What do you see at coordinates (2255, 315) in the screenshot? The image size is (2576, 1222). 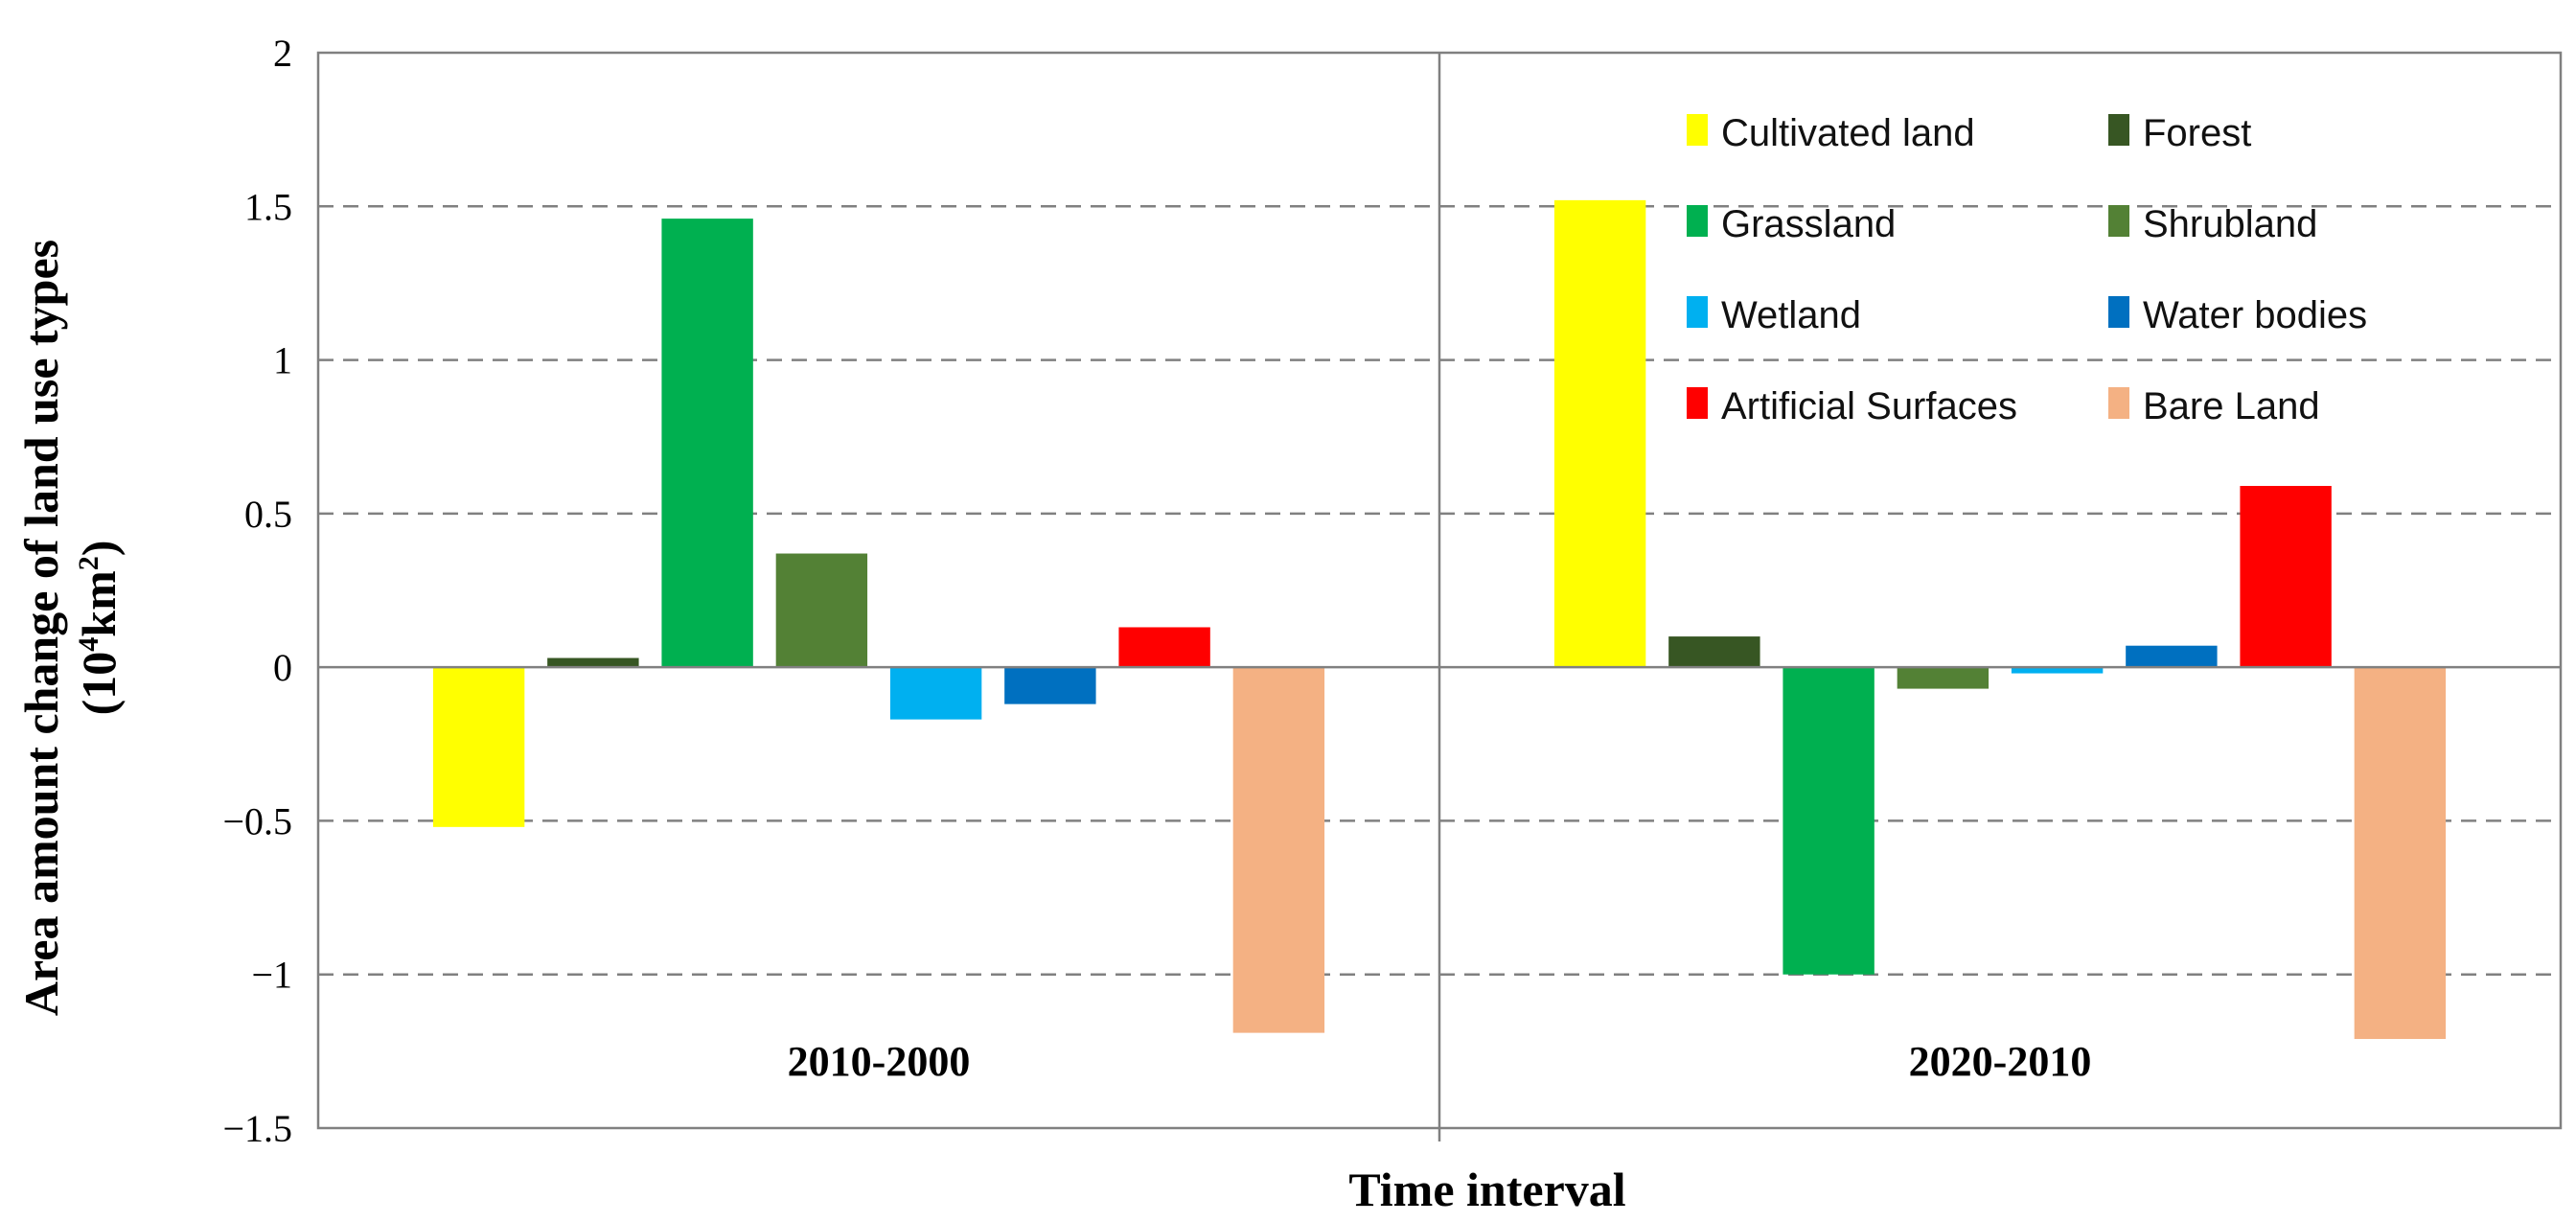 I see `legend-label: Water bodies` at bounding box center [2255, 315].